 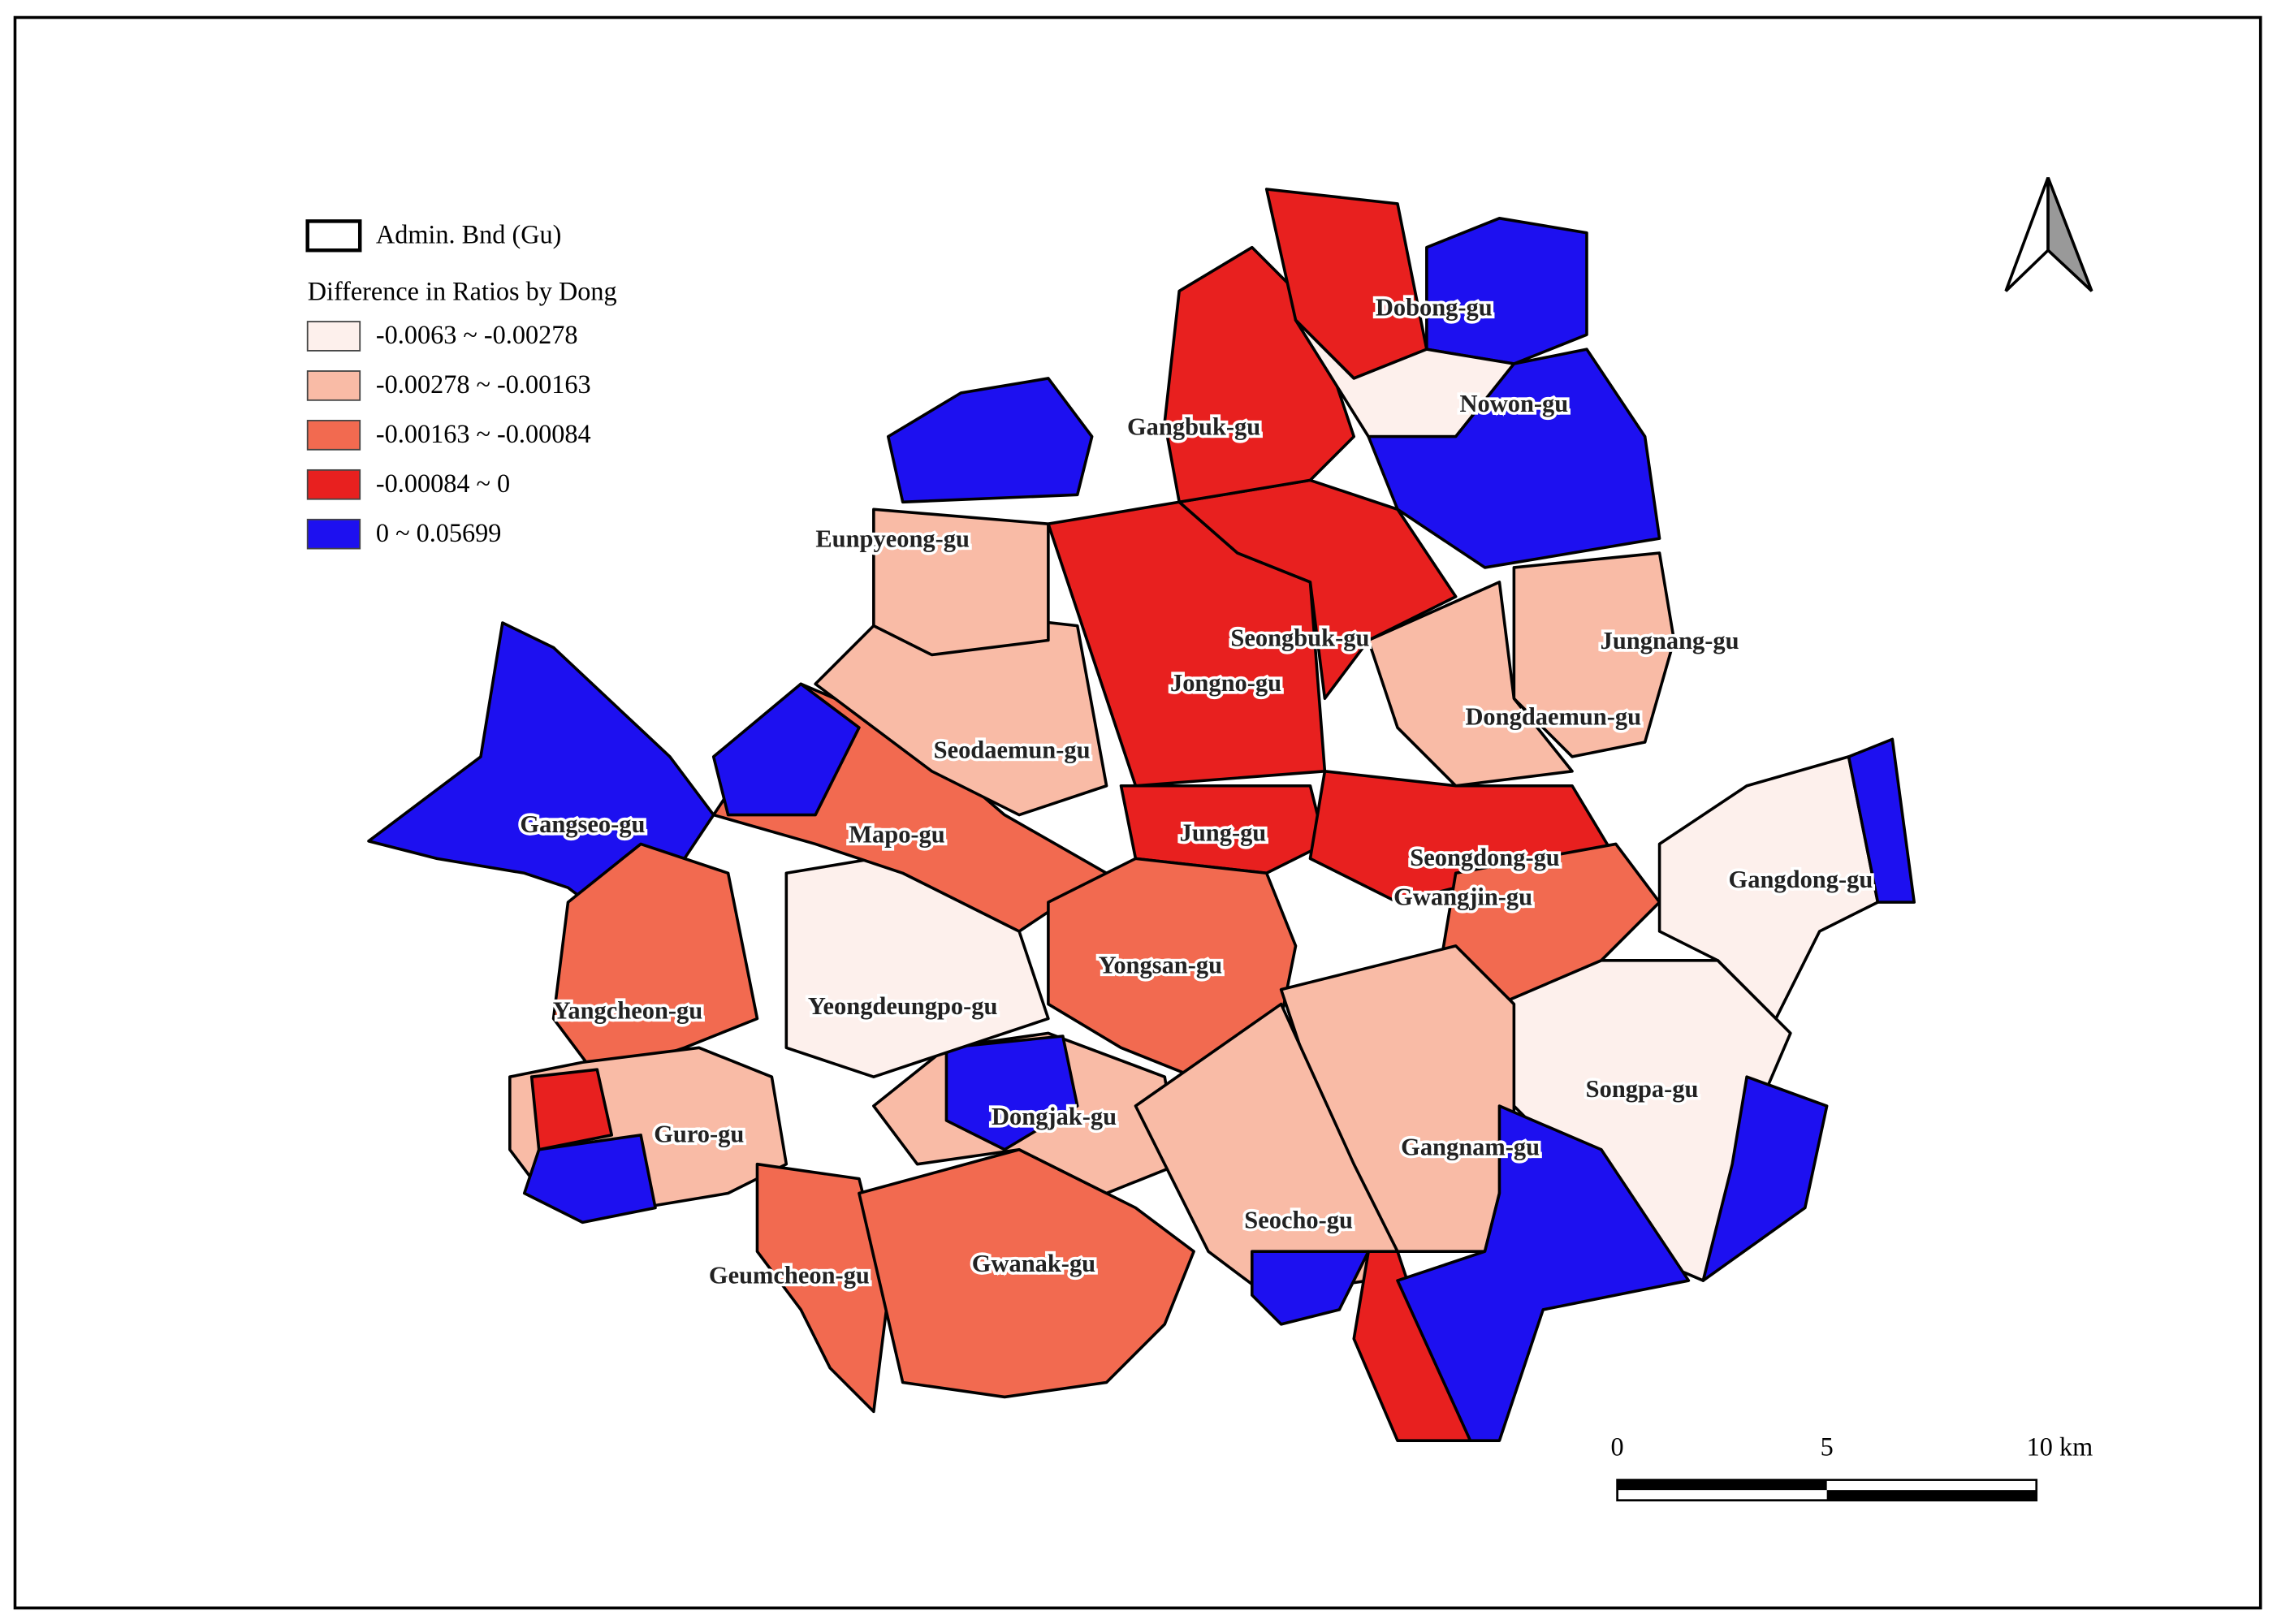 I want to click on district-label: Seodaemun-gu, so click(x=1012, y=750).